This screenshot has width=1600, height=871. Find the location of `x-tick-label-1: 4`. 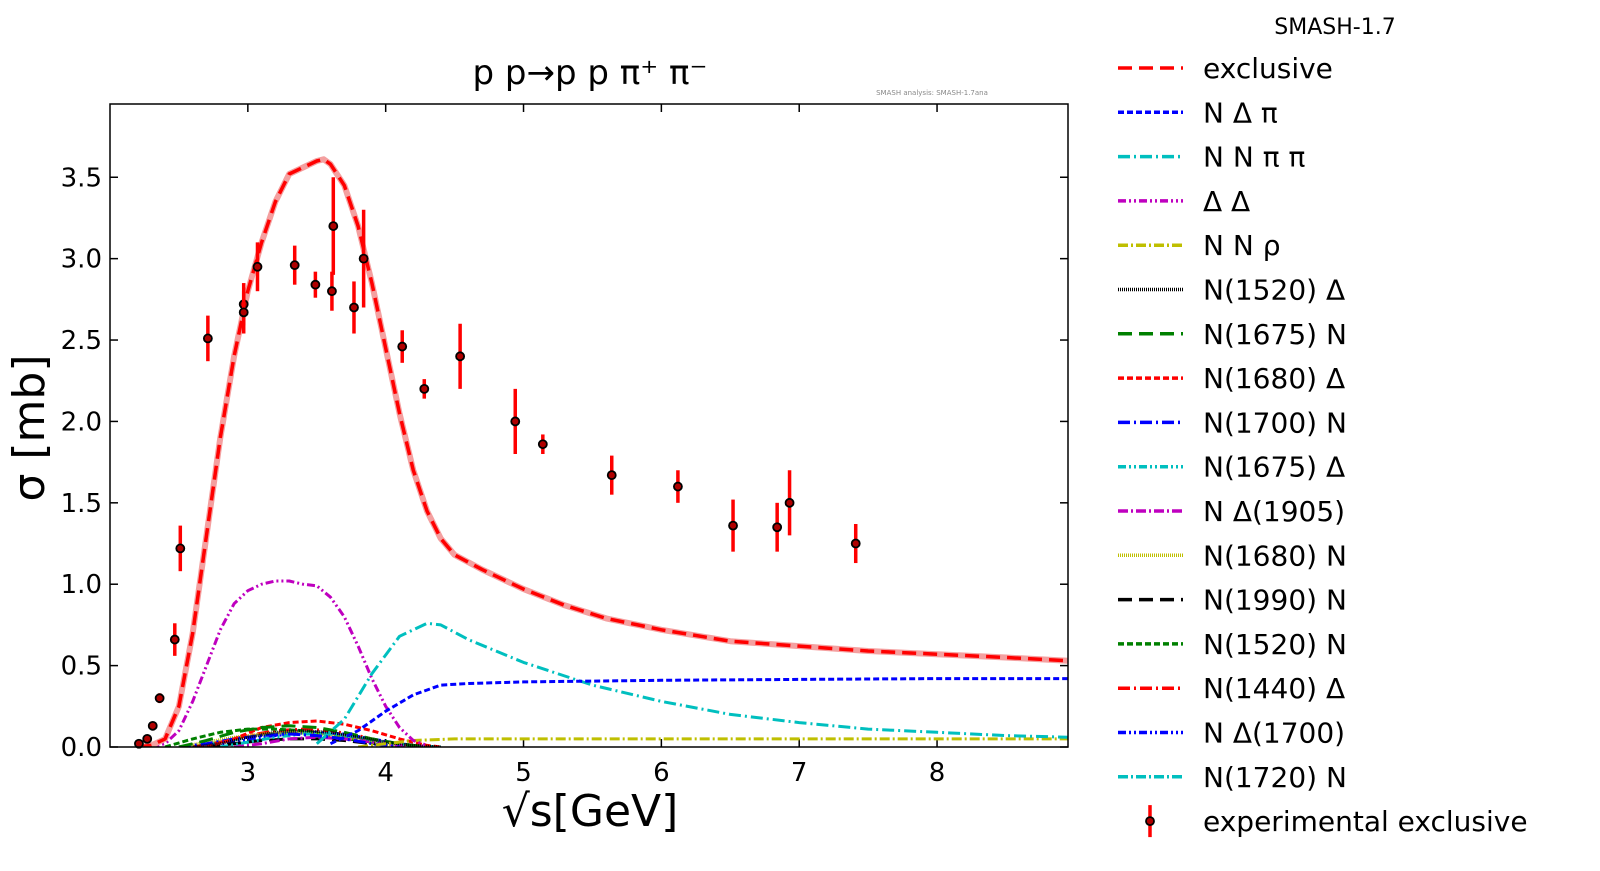

x-tick-label-1: 4 is located at coordinates (385, 773).